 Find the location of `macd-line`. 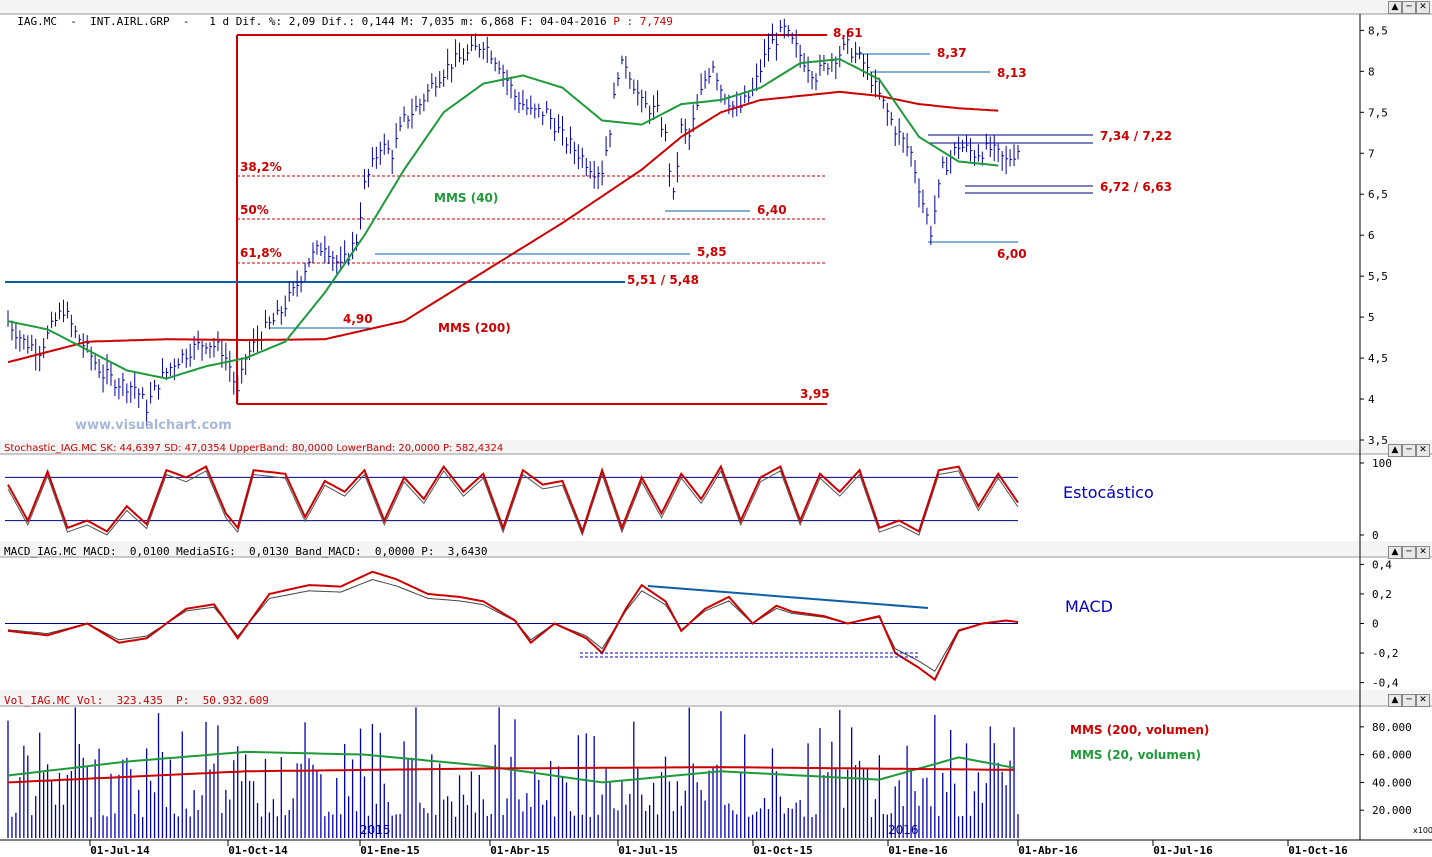

macd-line is located at coordinates (513, 626).